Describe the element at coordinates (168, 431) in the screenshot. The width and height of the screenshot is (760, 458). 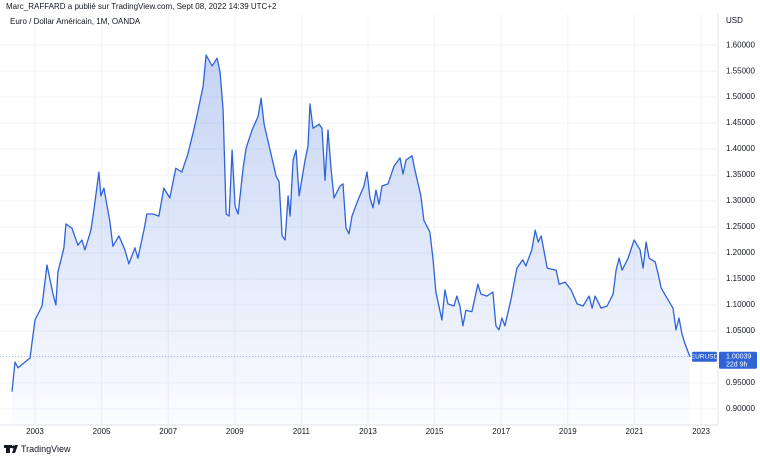
I see `x-tick-label: 2007` at that location.